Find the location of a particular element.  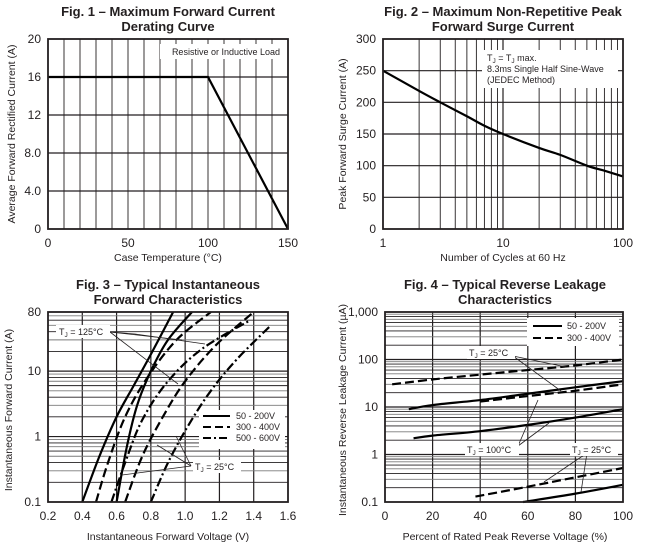

fig2-note-line2: 8.3ms Single Half Sine-Wave is located at coordinates (545, 69).